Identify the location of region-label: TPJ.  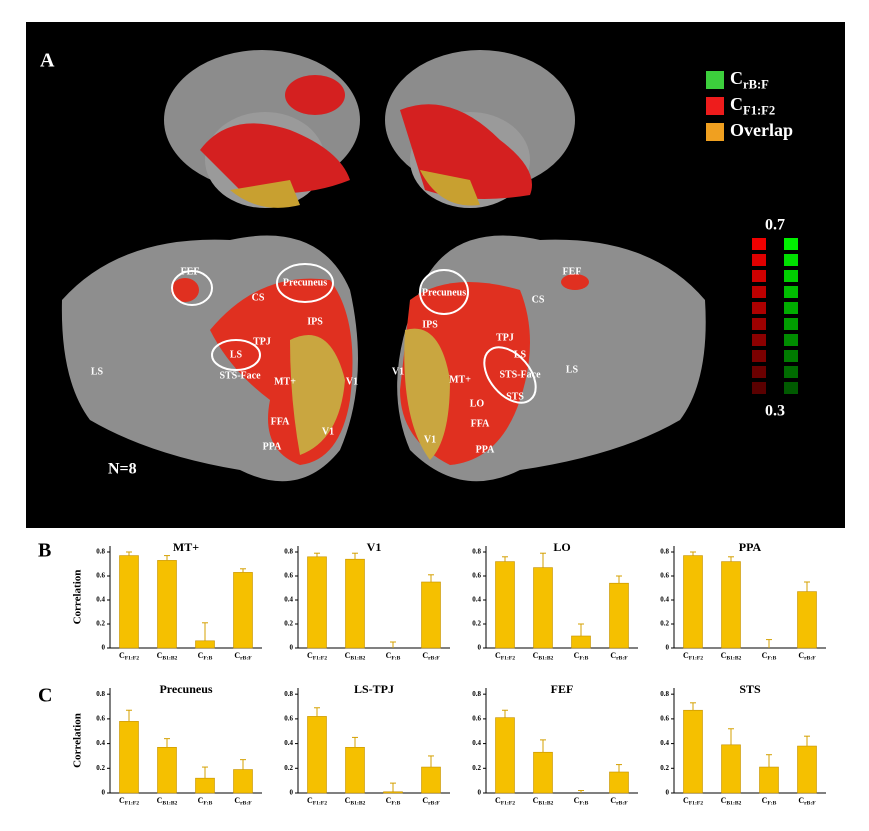
(262, 341).